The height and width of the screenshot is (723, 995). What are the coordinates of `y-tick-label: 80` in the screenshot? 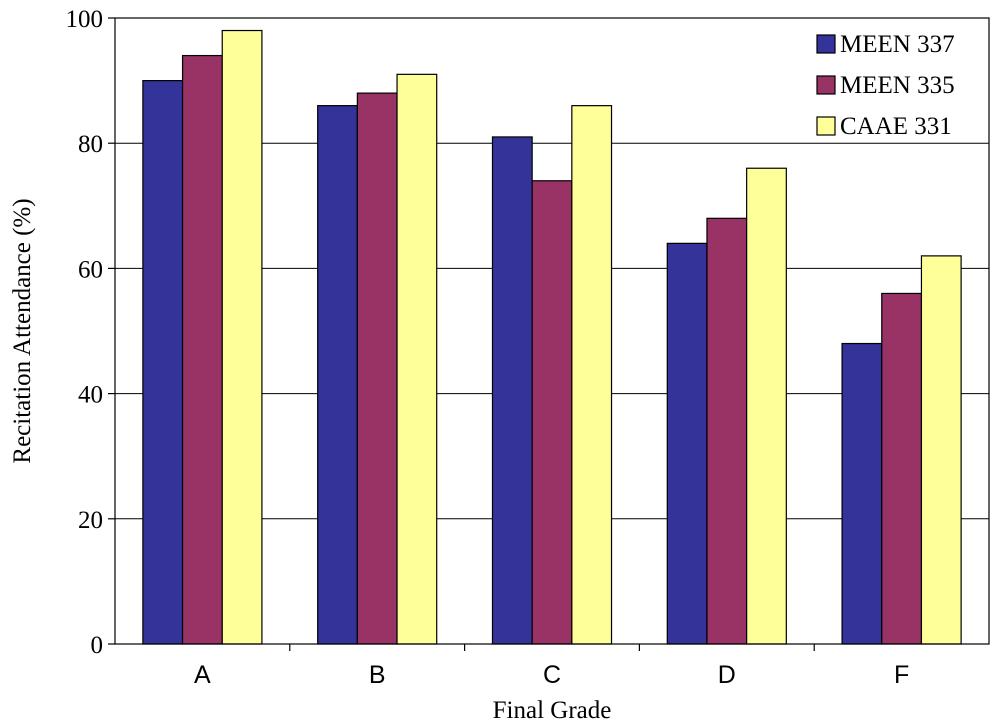 It's located at (90, 144).